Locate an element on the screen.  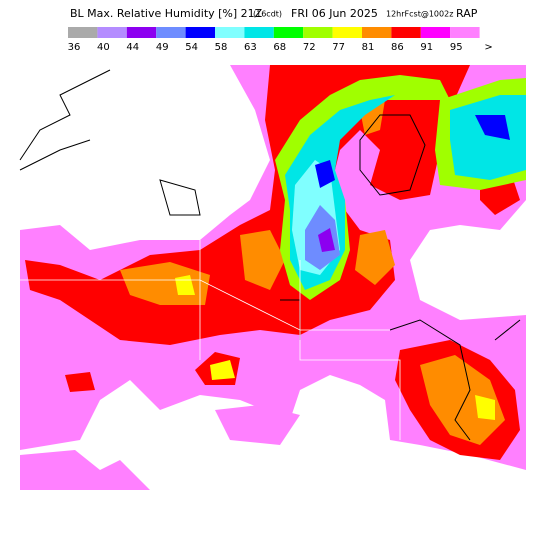
legend-label: 68 is located at coordinates (279, 47).